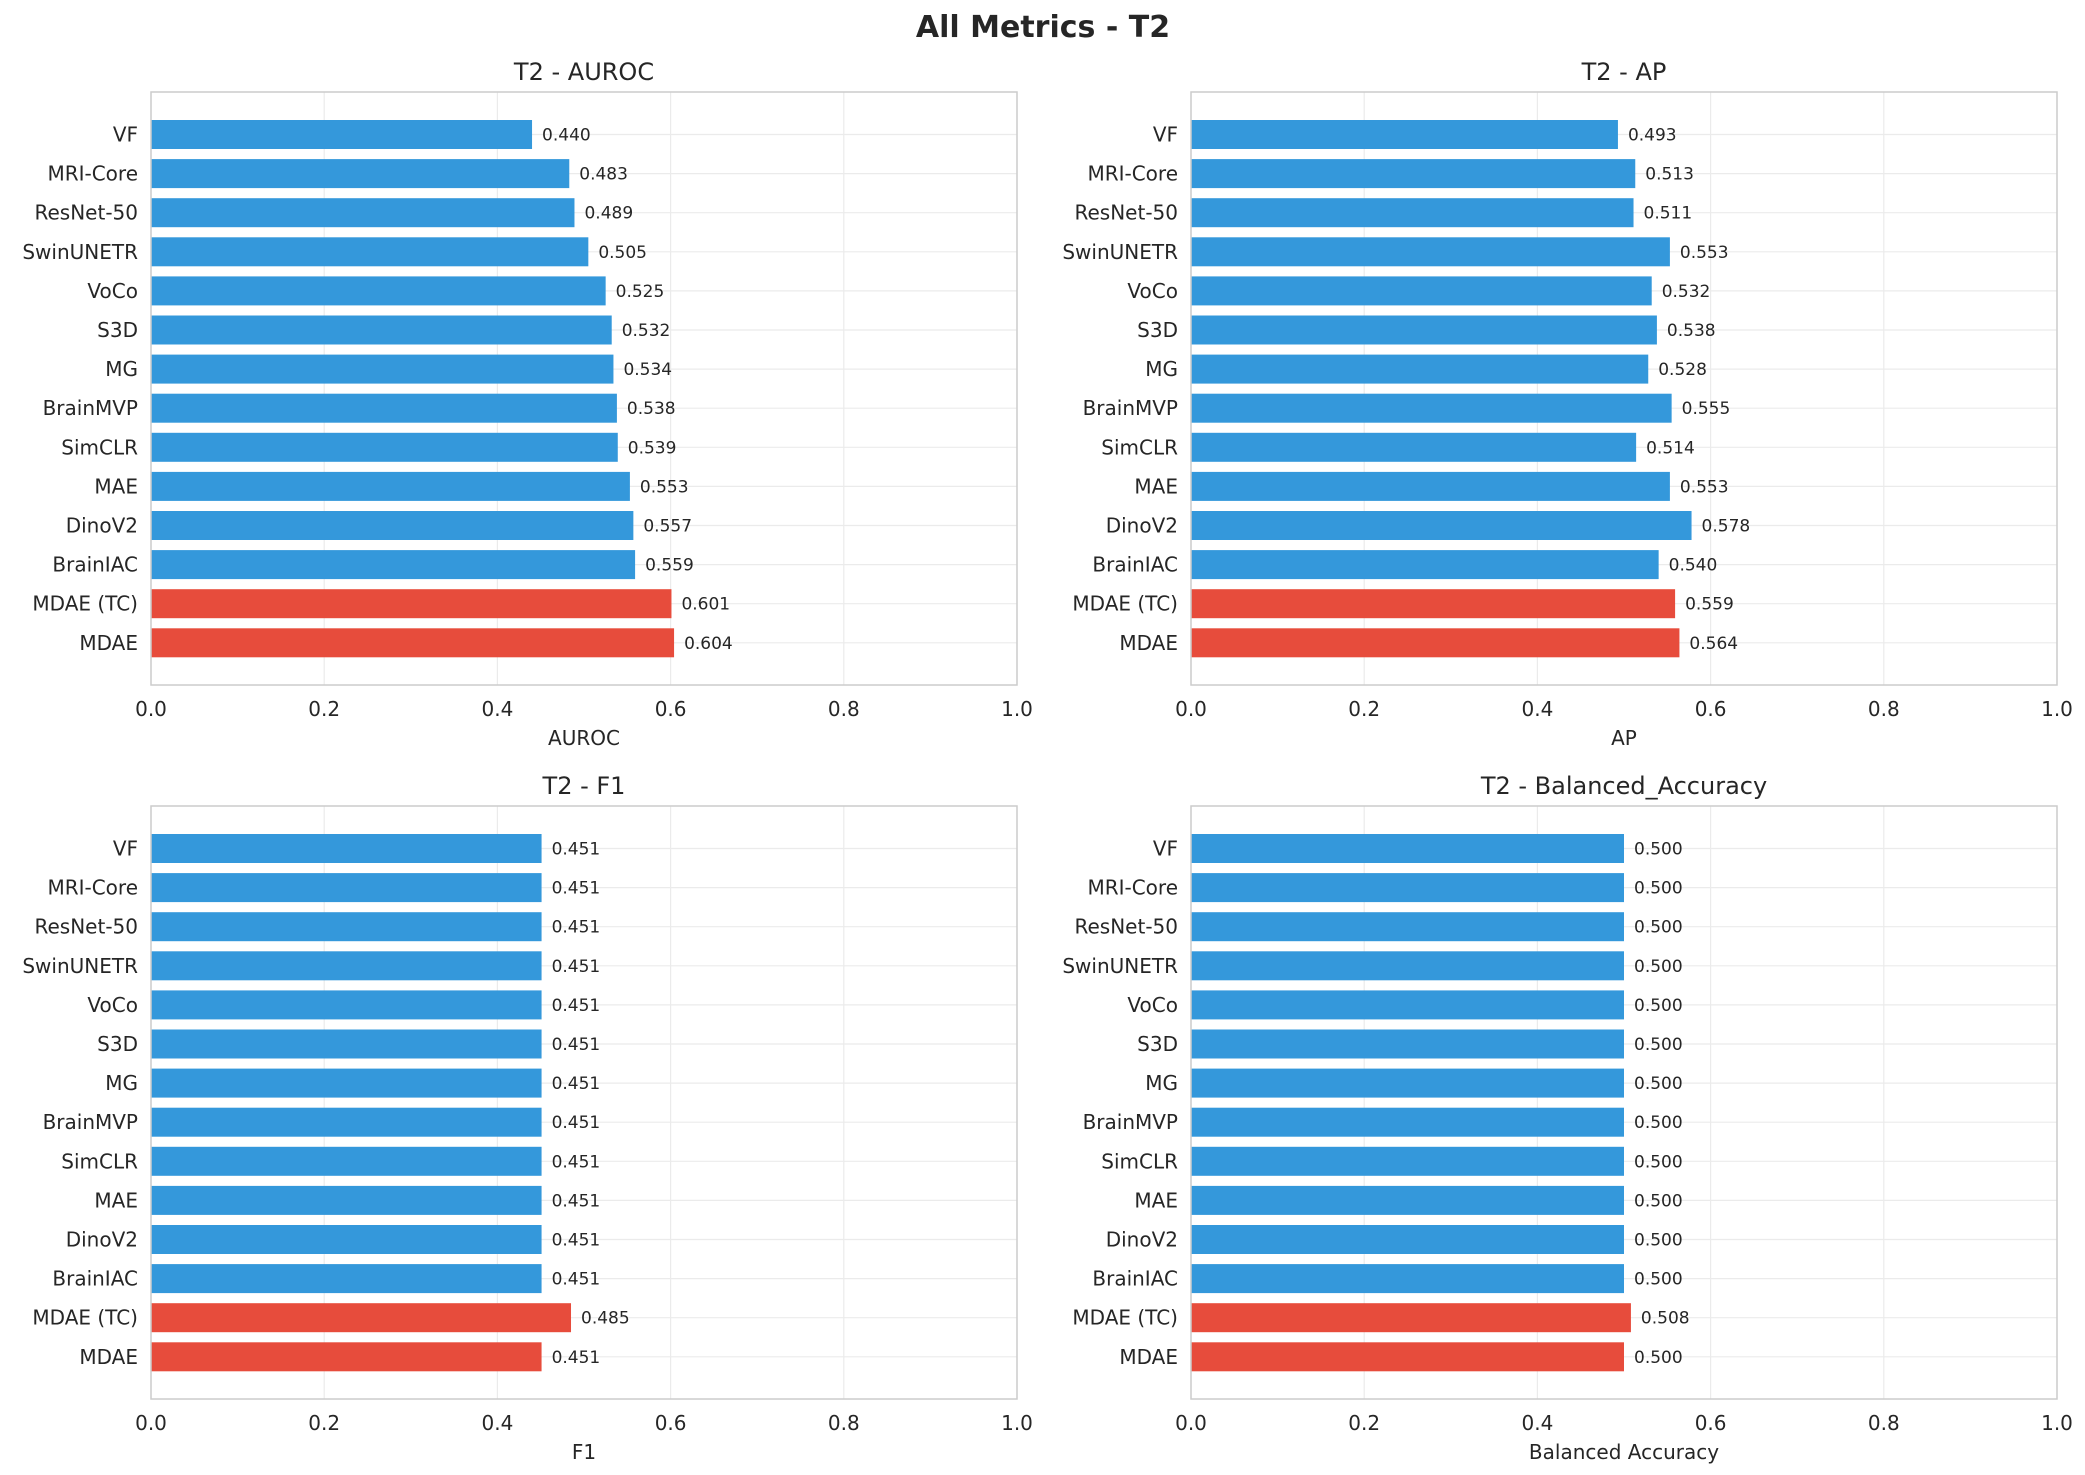 This screenshot has width=2085, height=1475. What do you see at coordinates (85, 1318) in the screenshot?
I see `category-label: MDAE (TC)` at bounding box center [85, 1318].